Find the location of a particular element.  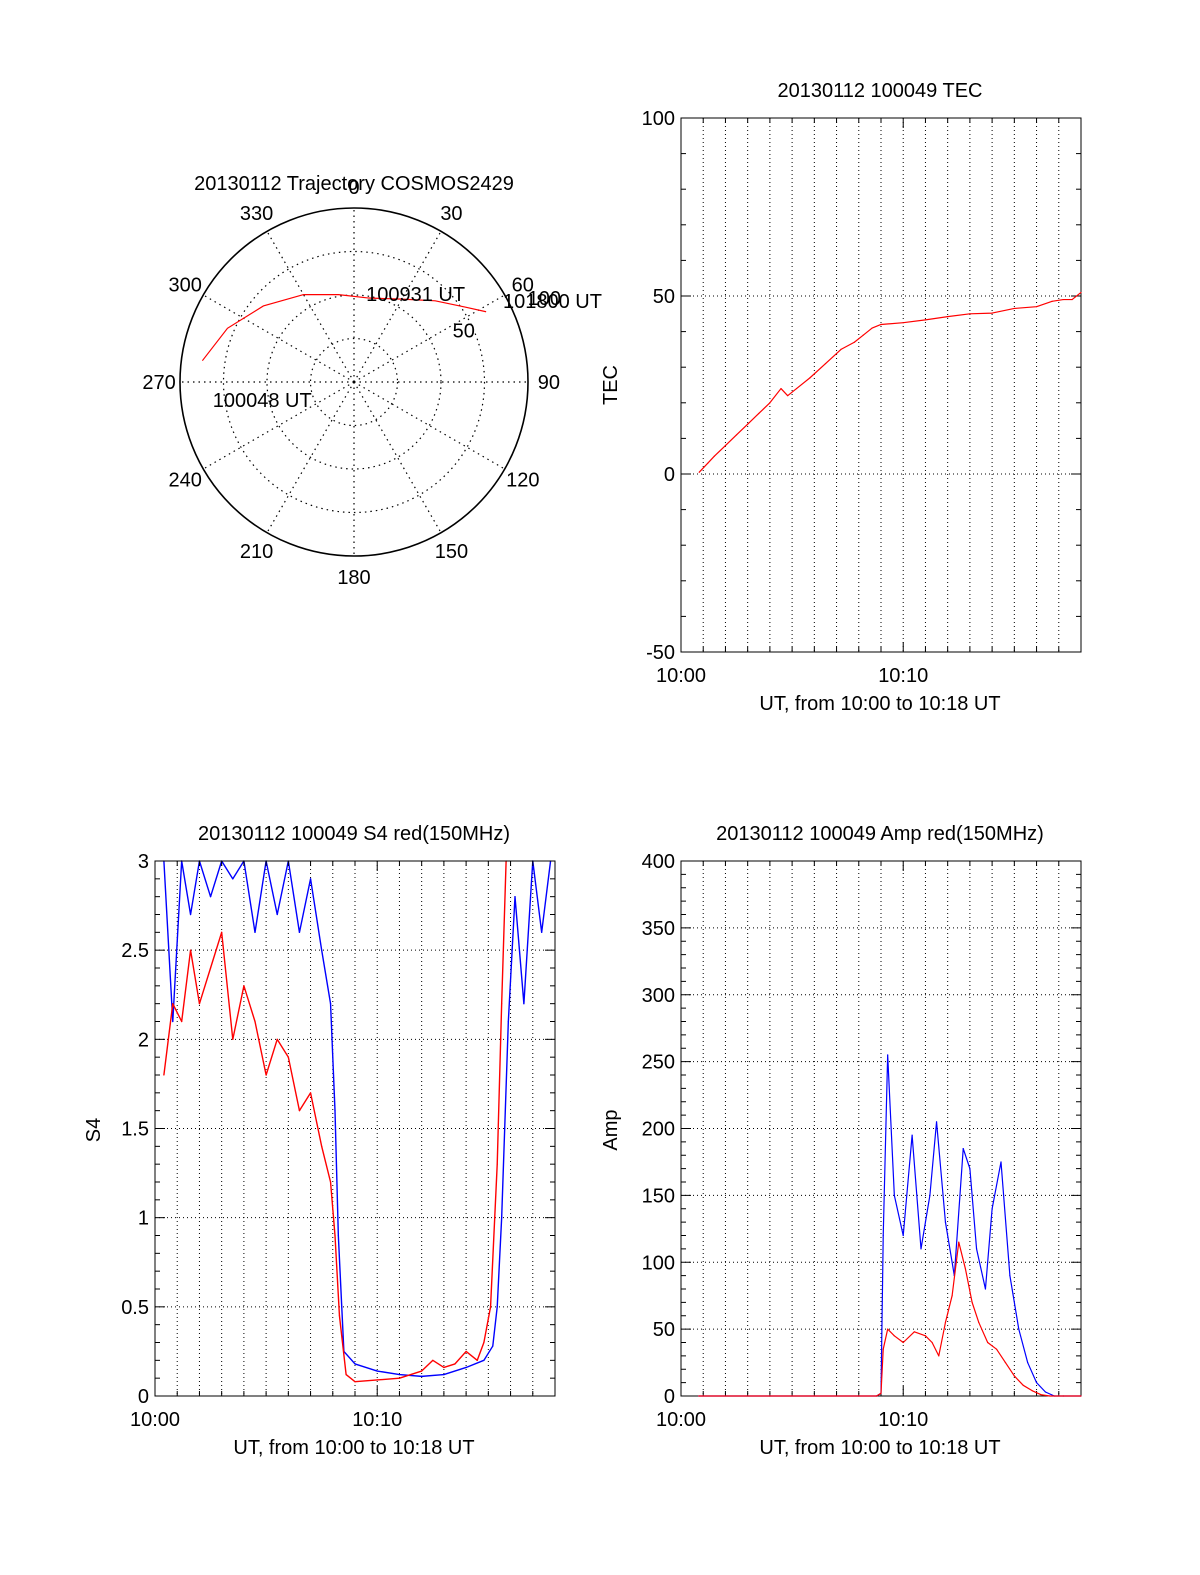

amp-ticks: 10:00 10:10 0 50 100 150 200 250 300 350 400 is located at coordinates (862, 1141).